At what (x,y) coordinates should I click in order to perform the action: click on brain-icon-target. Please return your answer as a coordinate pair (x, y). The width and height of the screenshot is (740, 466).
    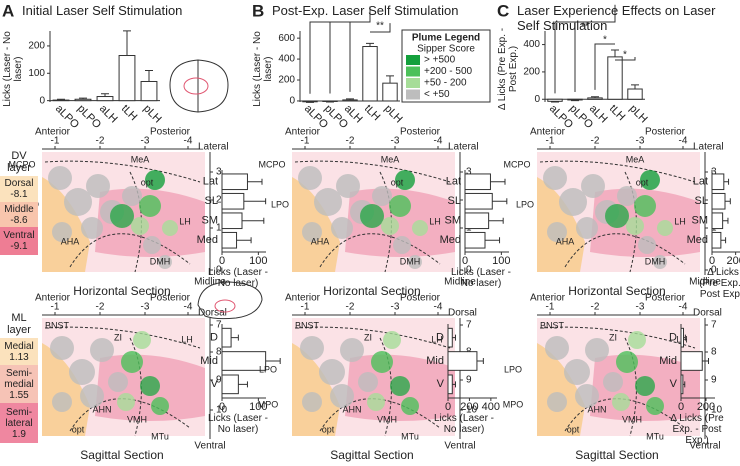
    Looking at the image, I should click on (225, 306).